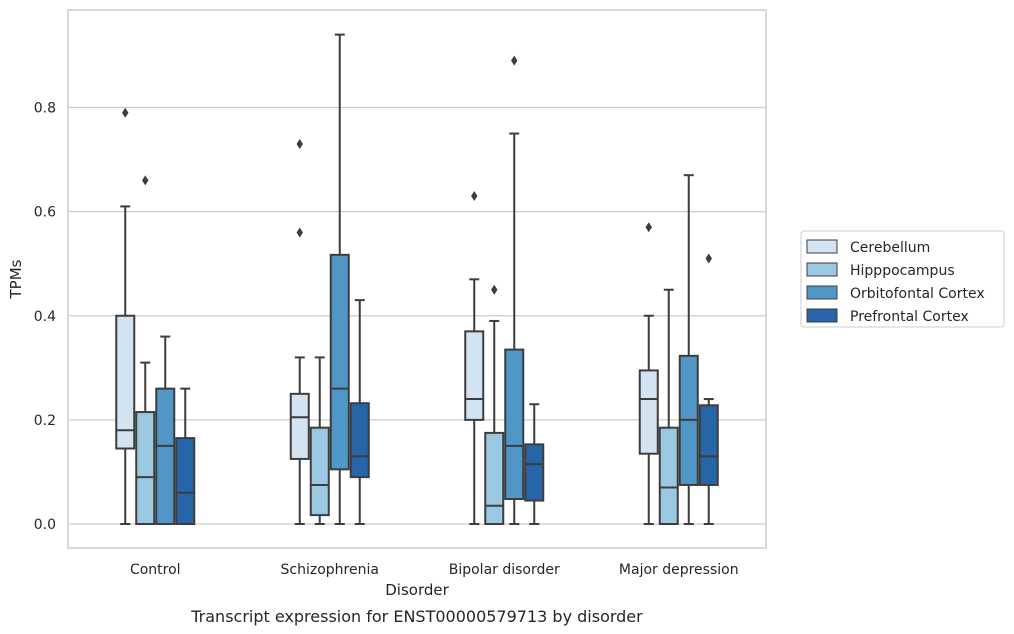 The image size is (1014, 634). What do you see at coordinates (917, 294) in the screenshot?
I see `legend-entry: Orbitofontal Cortex` at bounding box center [917, 294].